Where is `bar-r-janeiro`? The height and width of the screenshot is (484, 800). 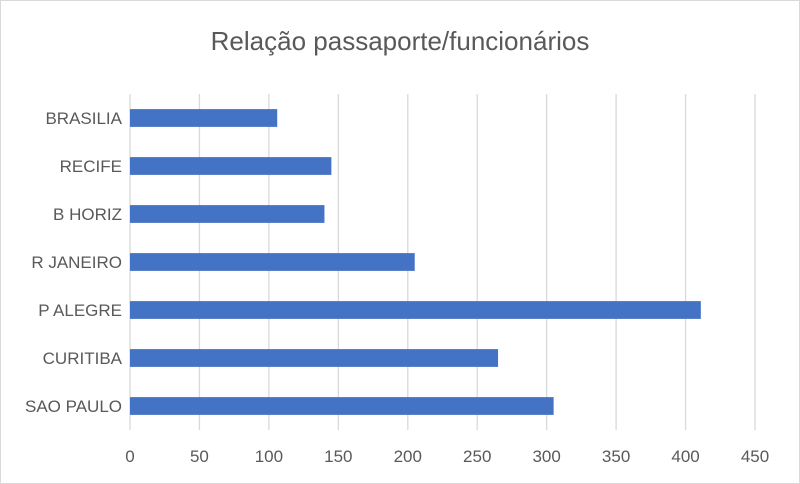 bar-r-janeiro is located at coordinates (272, 262).